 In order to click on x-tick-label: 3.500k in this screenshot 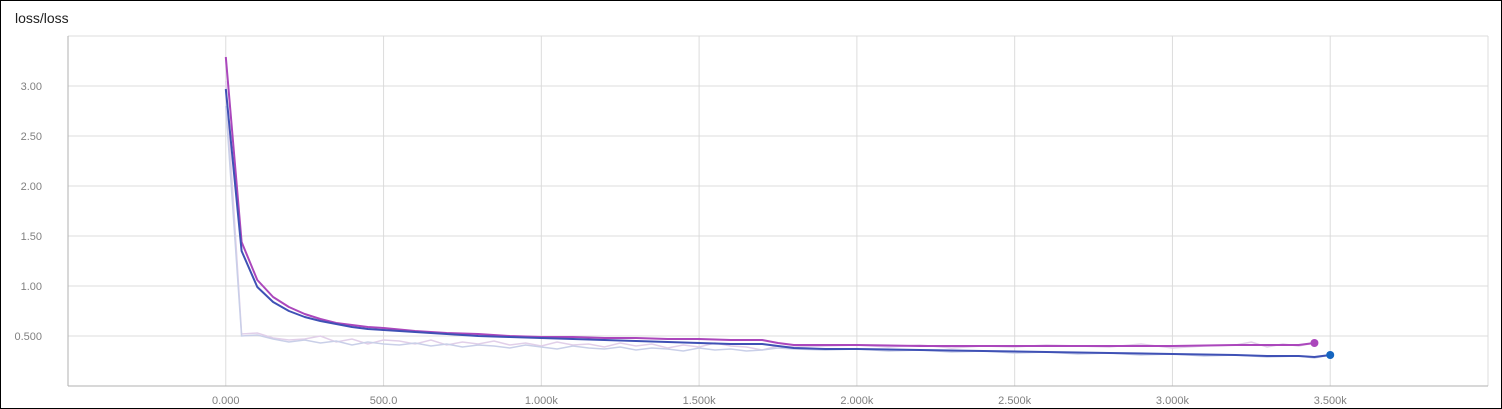, I will do `click(1331, 401)`.